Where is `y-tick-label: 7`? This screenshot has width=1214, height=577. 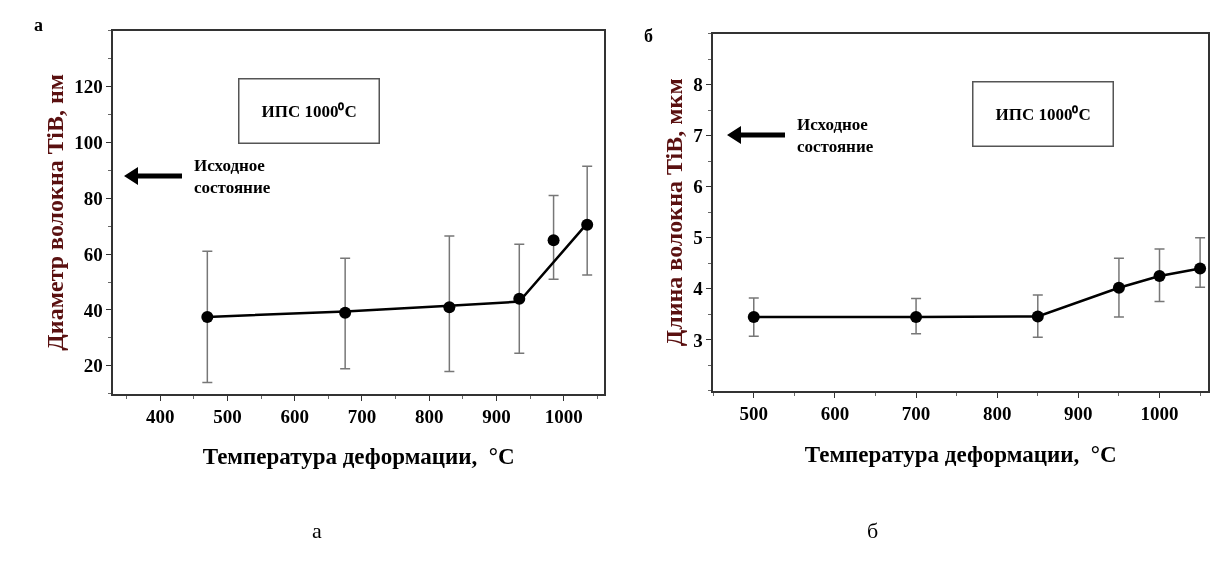 y-tick-label: 7 is located at coordinates (698, 136).